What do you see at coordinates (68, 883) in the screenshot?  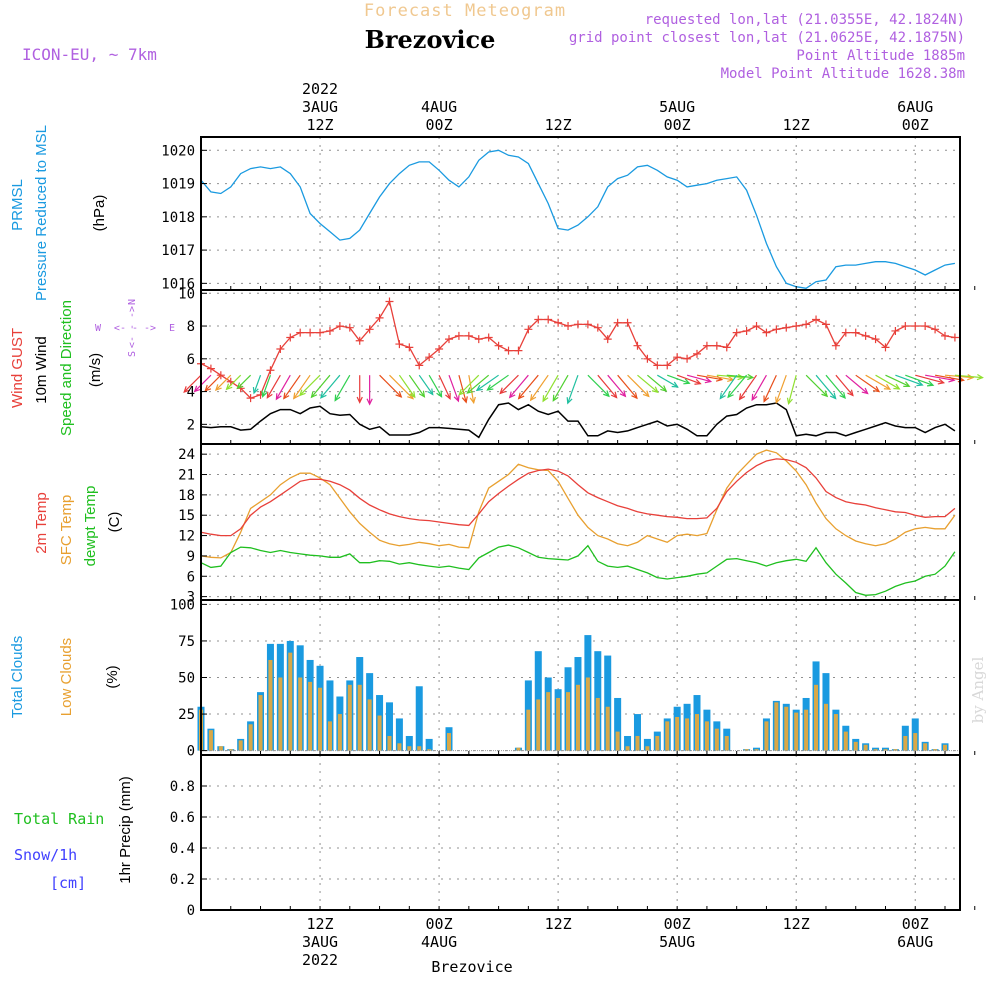 I see `precip-cm-label: [cm]` at bounding box center [68, 883].